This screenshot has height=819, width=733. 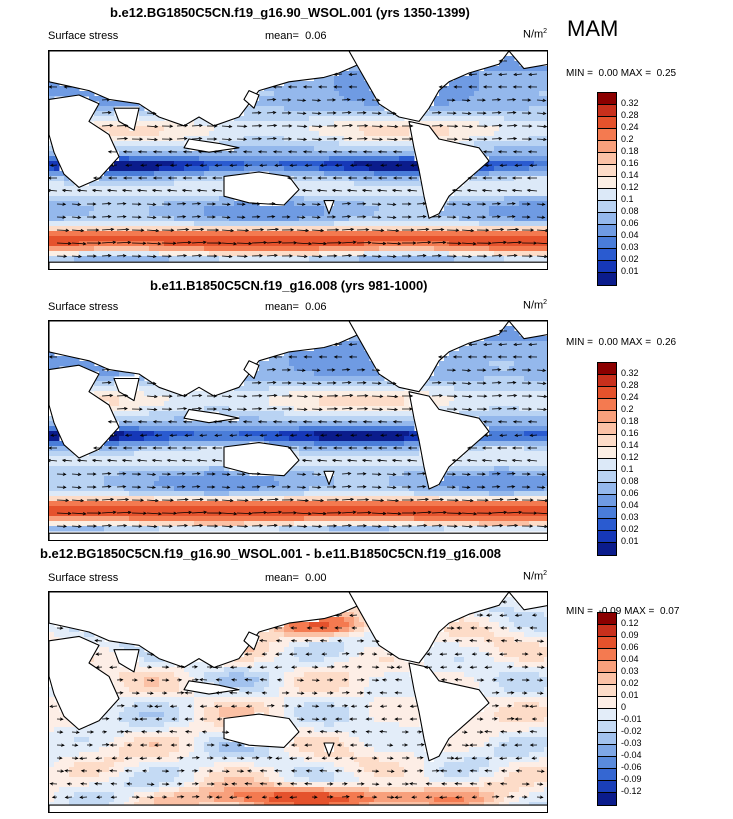 I want to click on colorbar-tick-label: 0.14, so click(x=630, y=175).